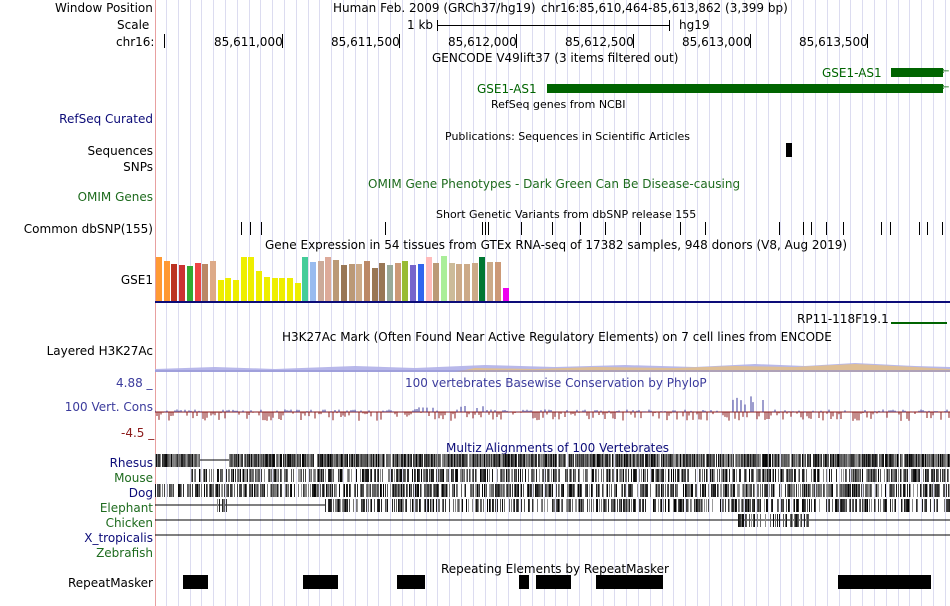 The image size is (950, 606). What do you see at coordinates (99, 351) in the screenshot?
I see `h3k27ac-track-label: Layered H3K27Ac` at bounding box center [99, 351].